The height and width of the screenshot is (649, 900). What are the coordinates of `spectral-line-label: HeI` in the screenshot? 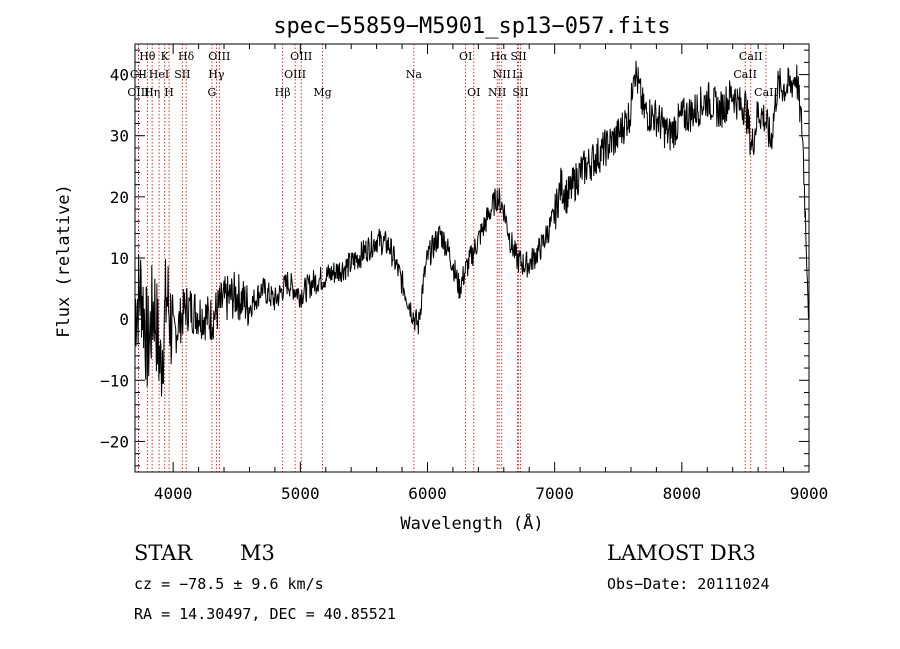 It's located at (159, 74).